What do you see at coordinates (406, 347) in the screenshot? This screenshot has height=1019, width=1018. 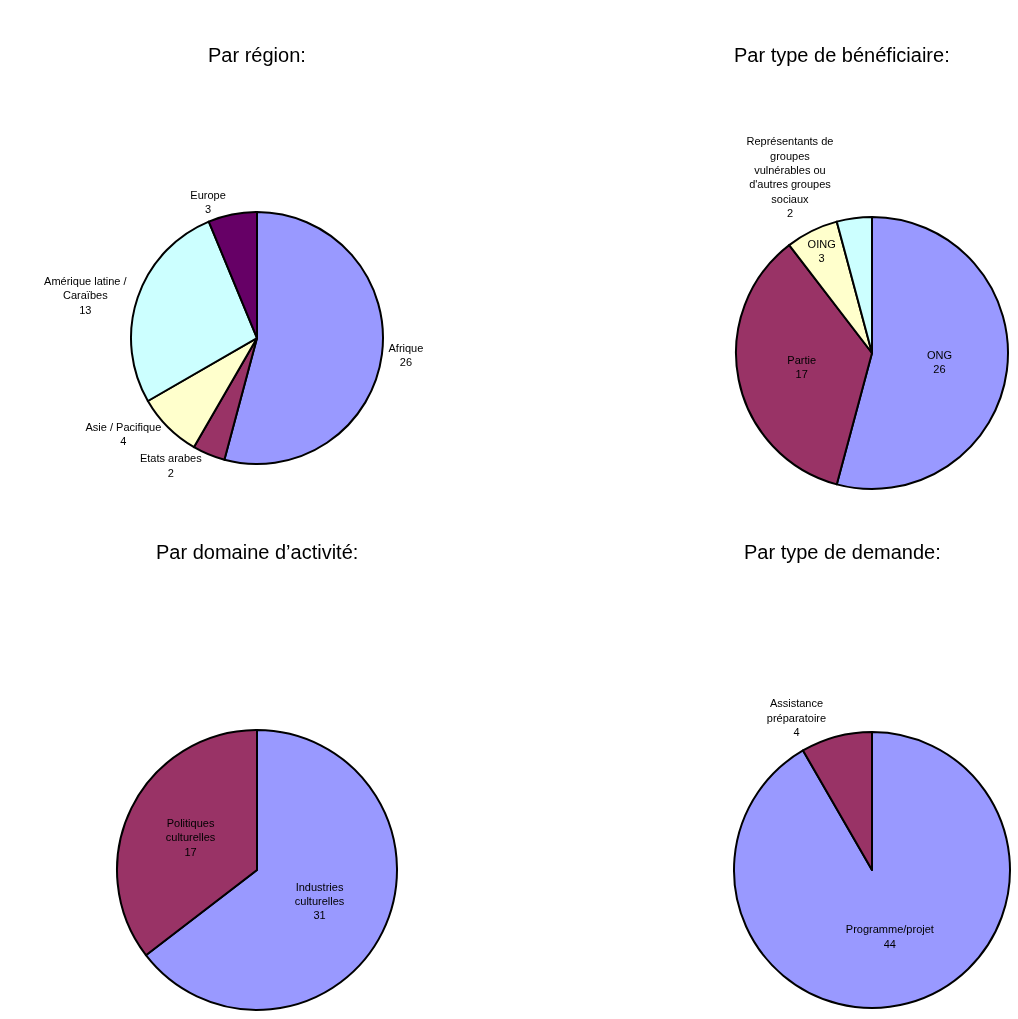 I see `slice-label: Afrique` at bounding box center [406, 347].